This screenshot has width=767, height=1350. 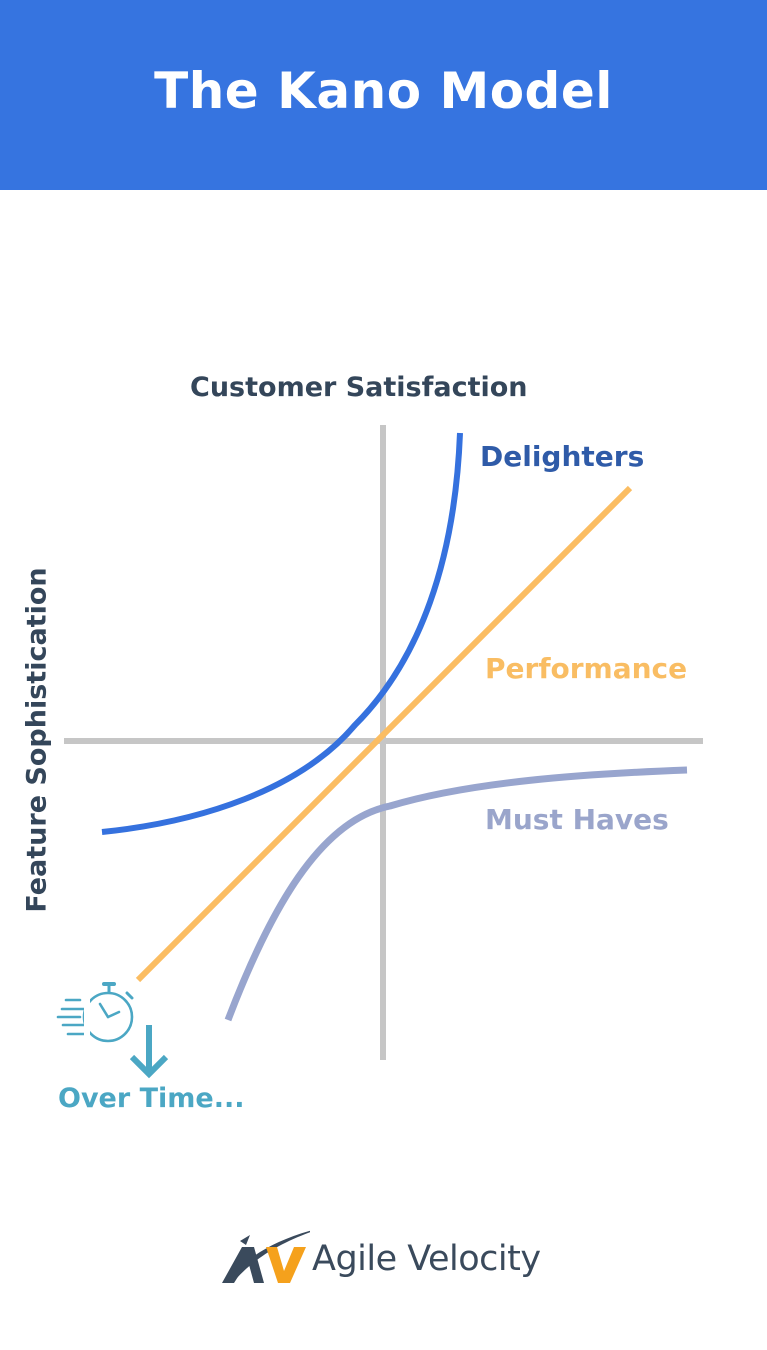 I want to click on must-haves-curve, so click(x=456, y=894).